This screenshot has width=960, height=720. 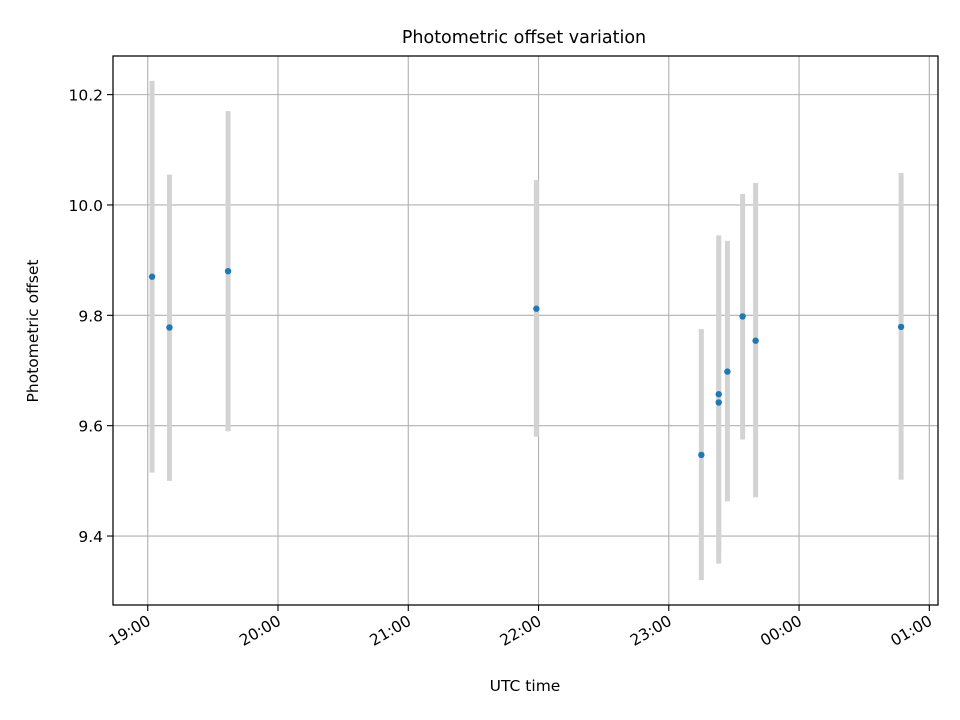 I want to click on x-axis-label: UTC time, so click(x=525, y=686).